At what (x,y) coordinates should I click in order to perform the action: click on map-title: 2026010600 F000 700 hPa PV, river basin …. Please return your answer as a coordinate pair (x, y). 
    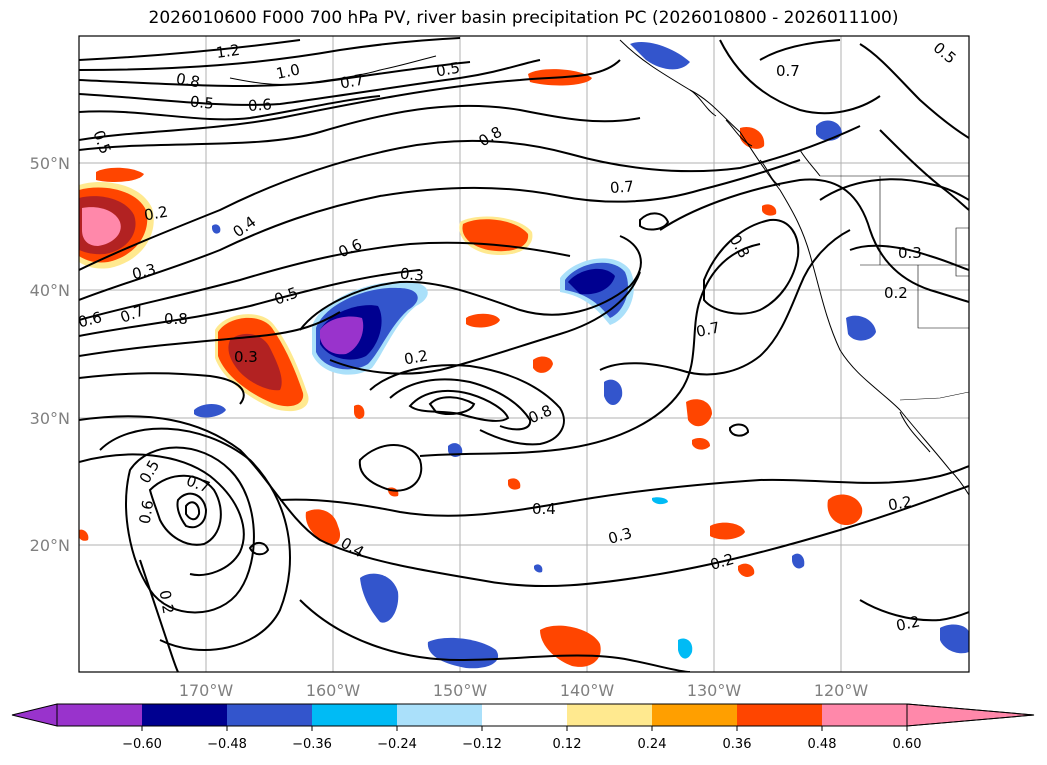
    Looking at the image, I should click on (523, 18).